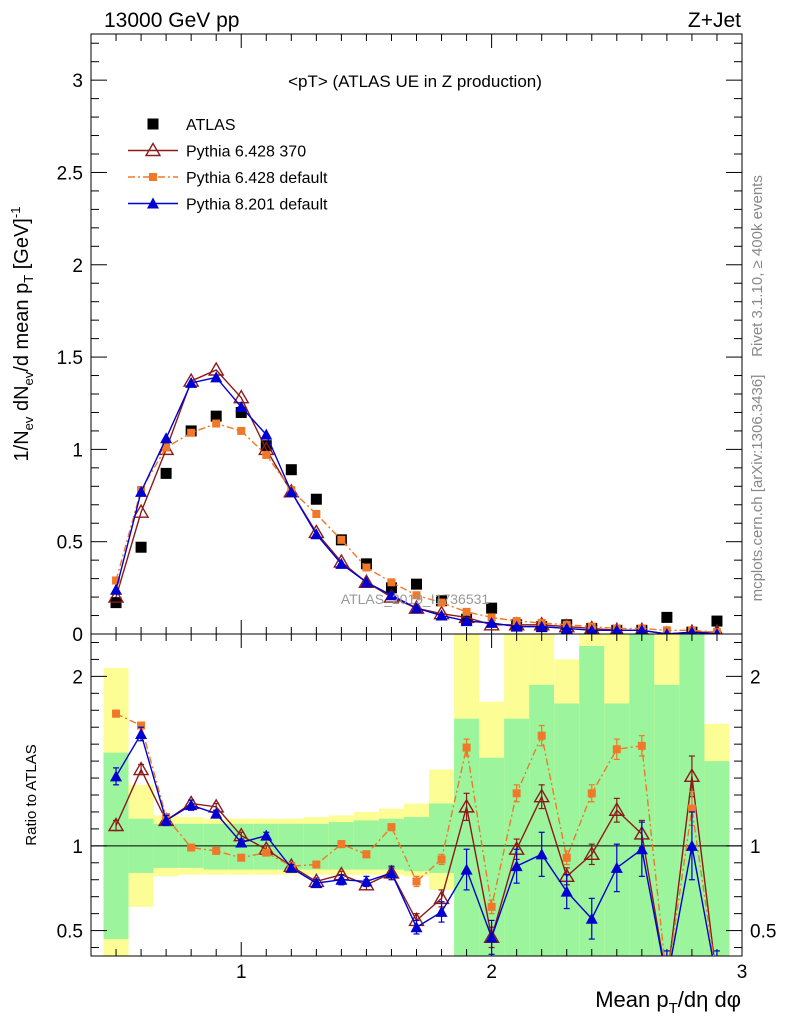 The image size is (786, 1024). Describe the element at coordinates (755, 677) in the screenshot. I see `y-tick-label-right: 2` at that location.